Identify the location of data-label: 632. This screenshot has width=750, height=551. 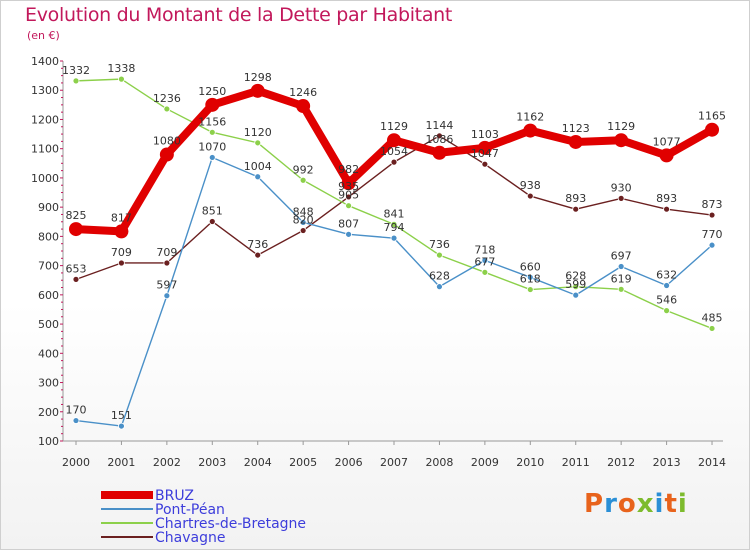
(666, 274).